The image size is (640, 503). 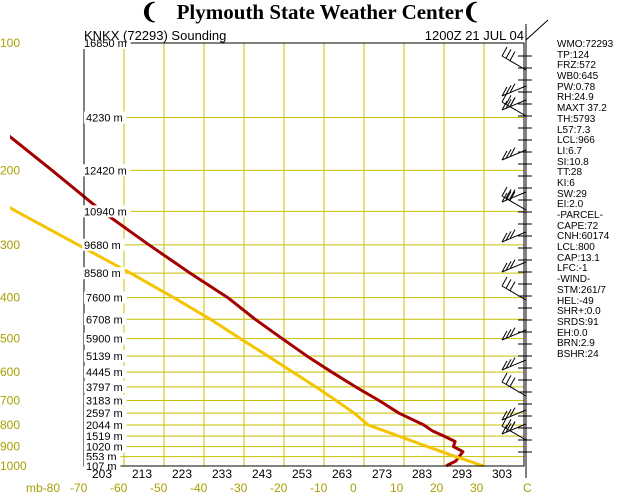 What do you see at coordinates (578, 354) in the screenshot?
I see `sounding-index: BSHR:24` at bounding box center [578, 354].